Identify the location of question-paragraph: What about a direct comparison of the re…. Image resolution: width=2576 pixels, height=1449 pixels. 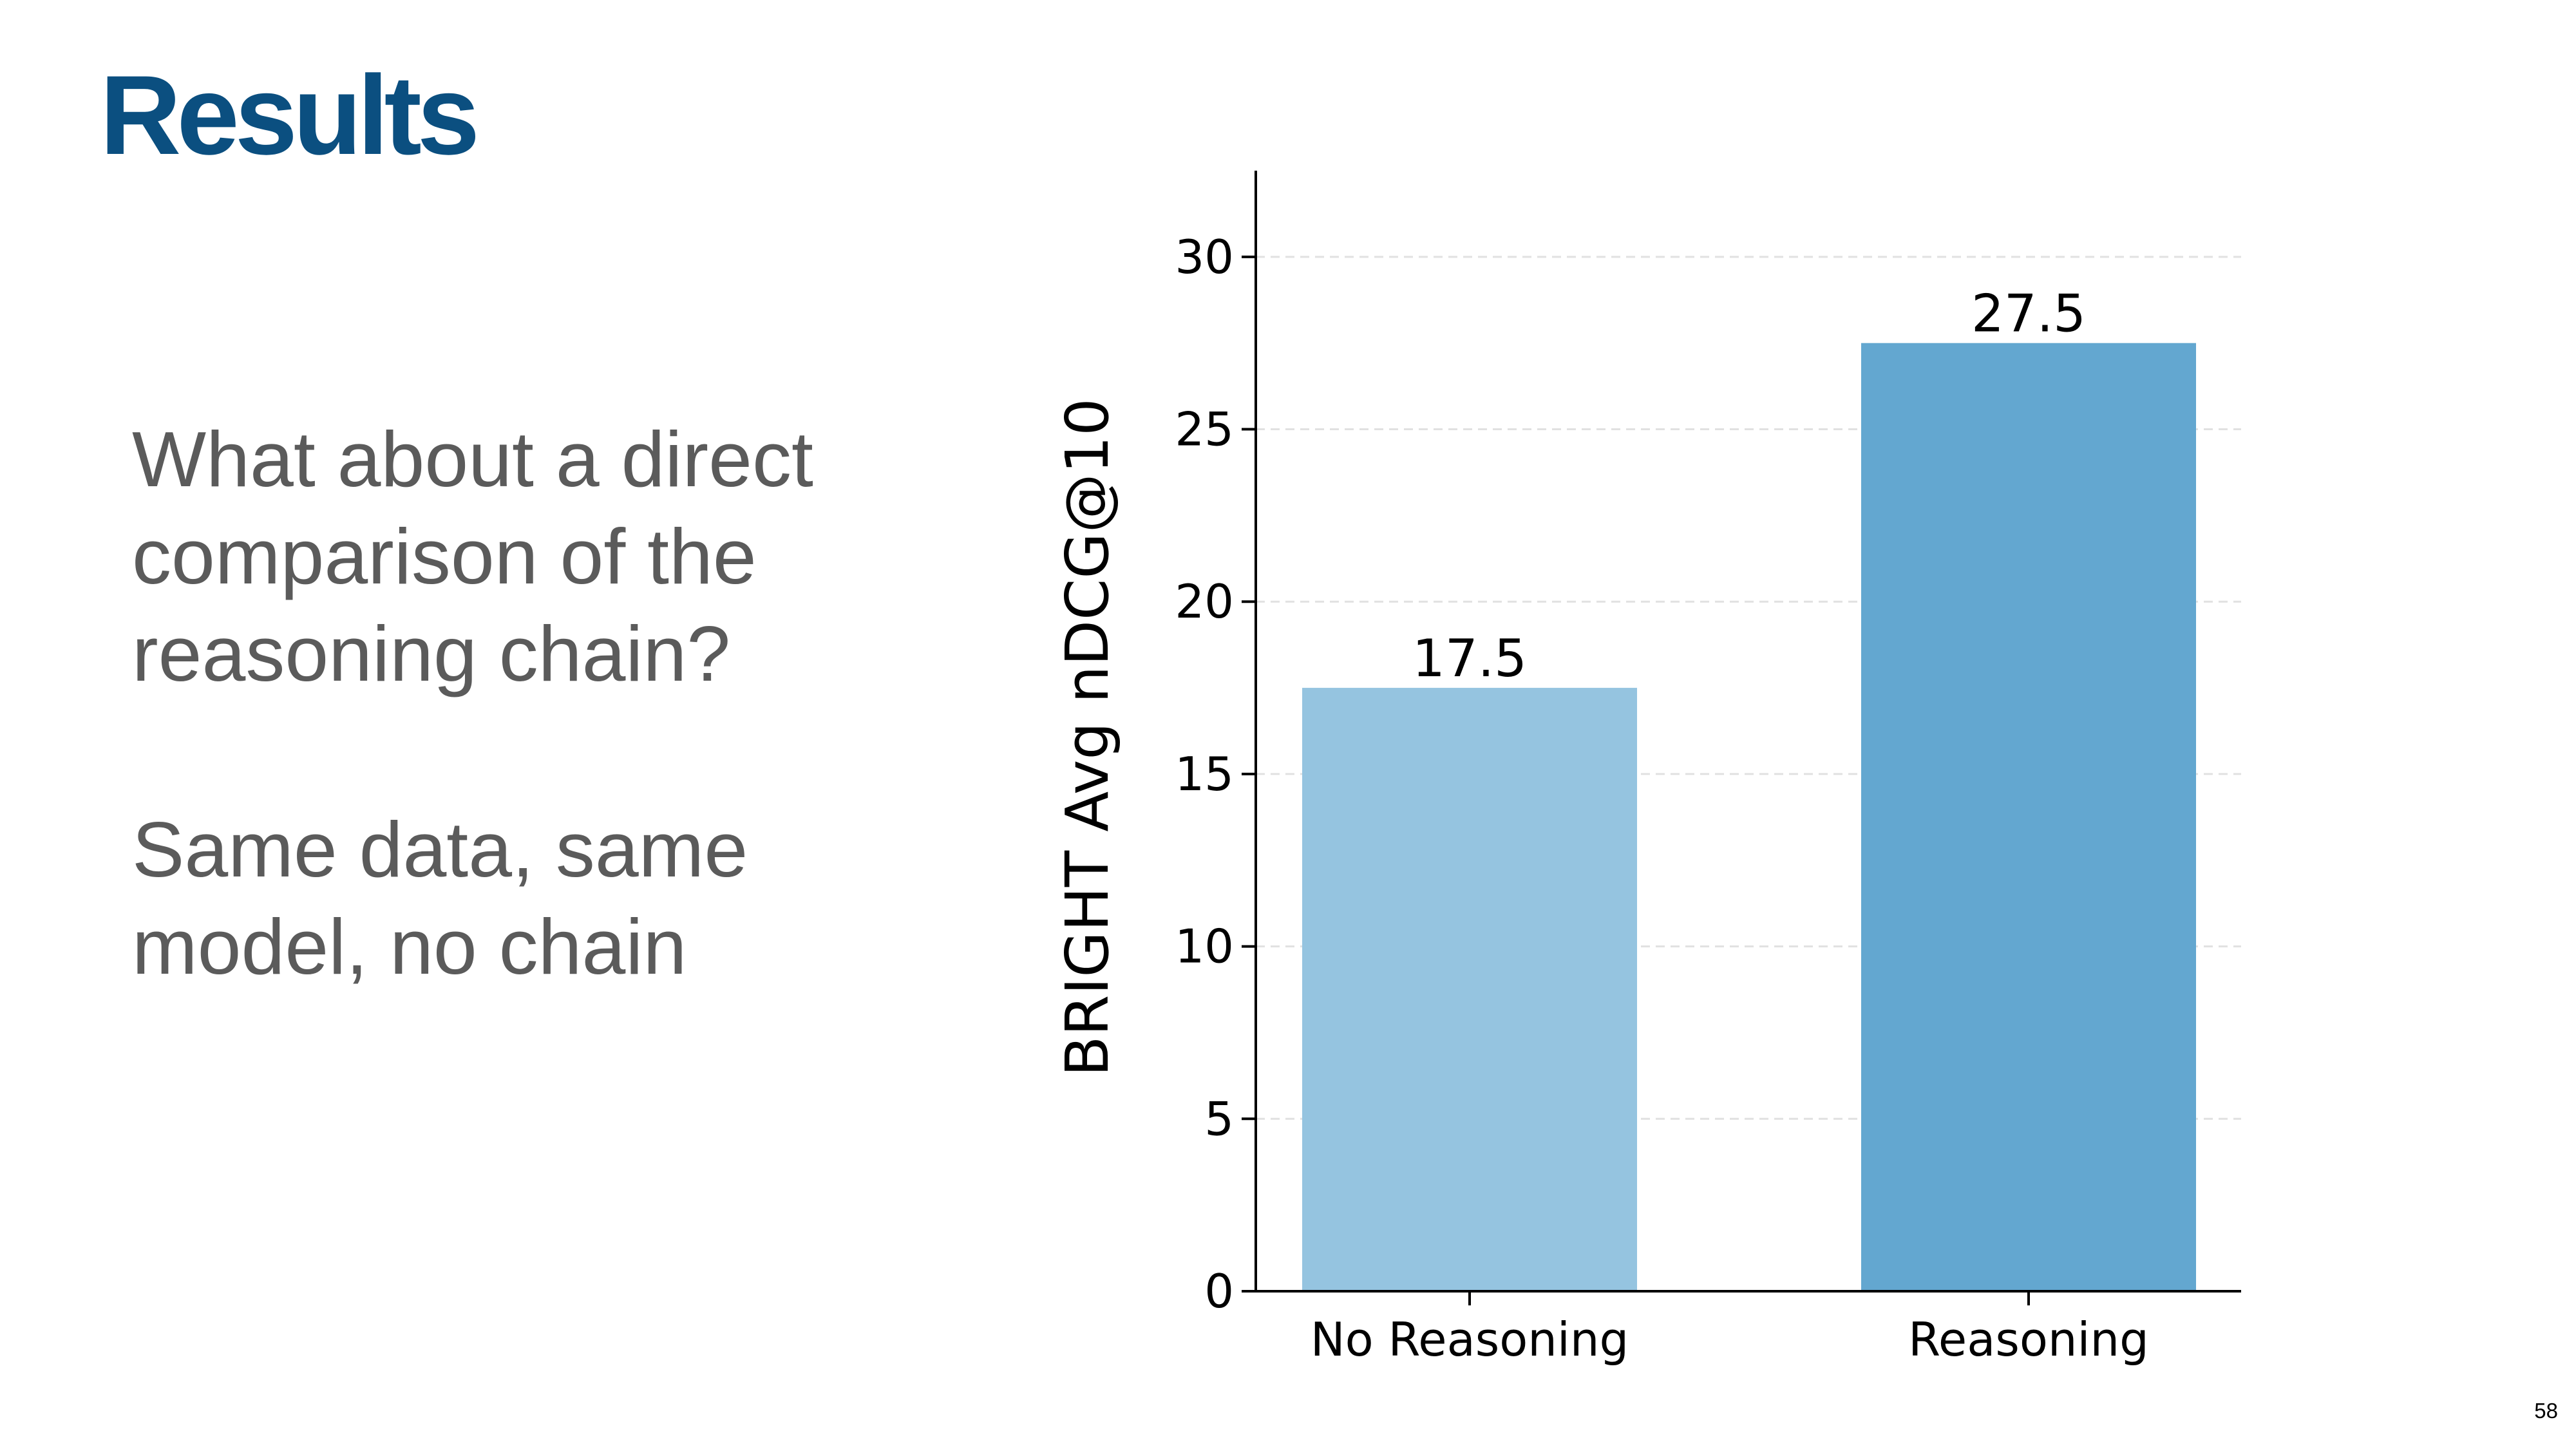
(550, 557).